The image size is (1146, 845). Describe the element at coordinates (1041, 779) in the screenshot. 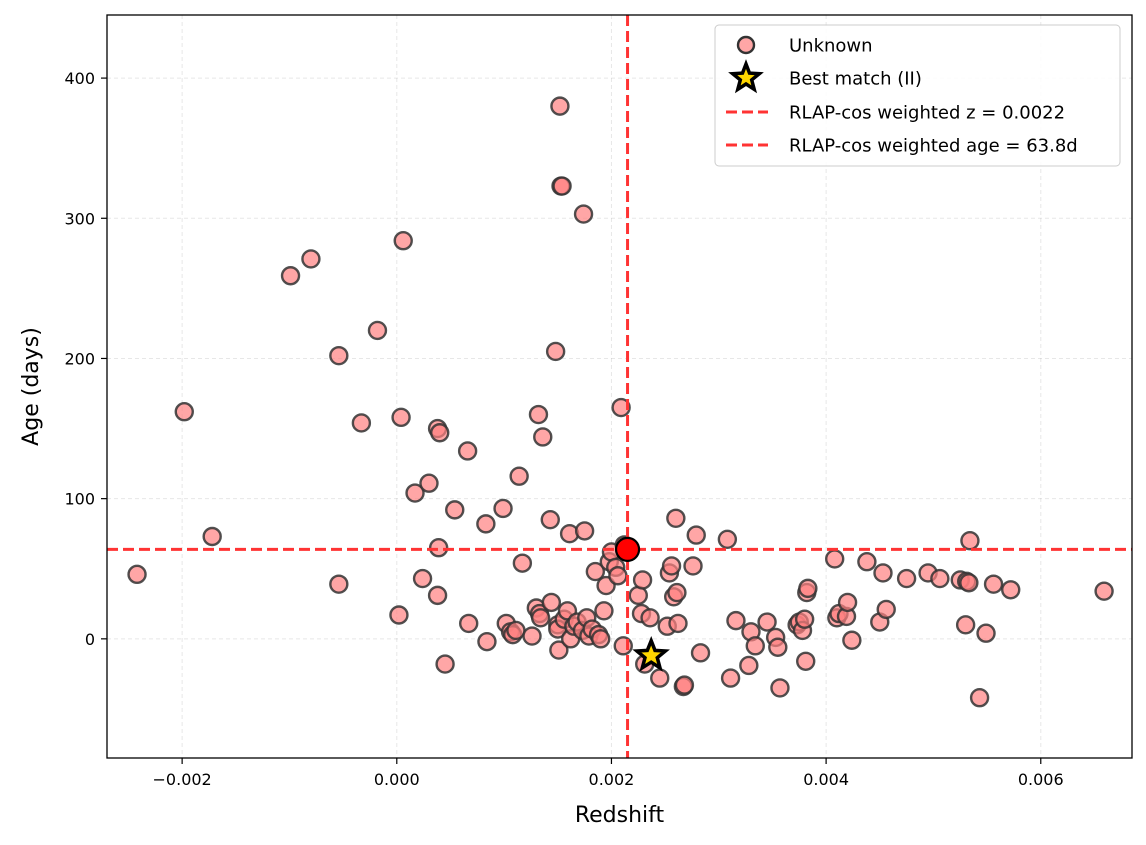

I see `x-tick-label: 0.006` at that location.